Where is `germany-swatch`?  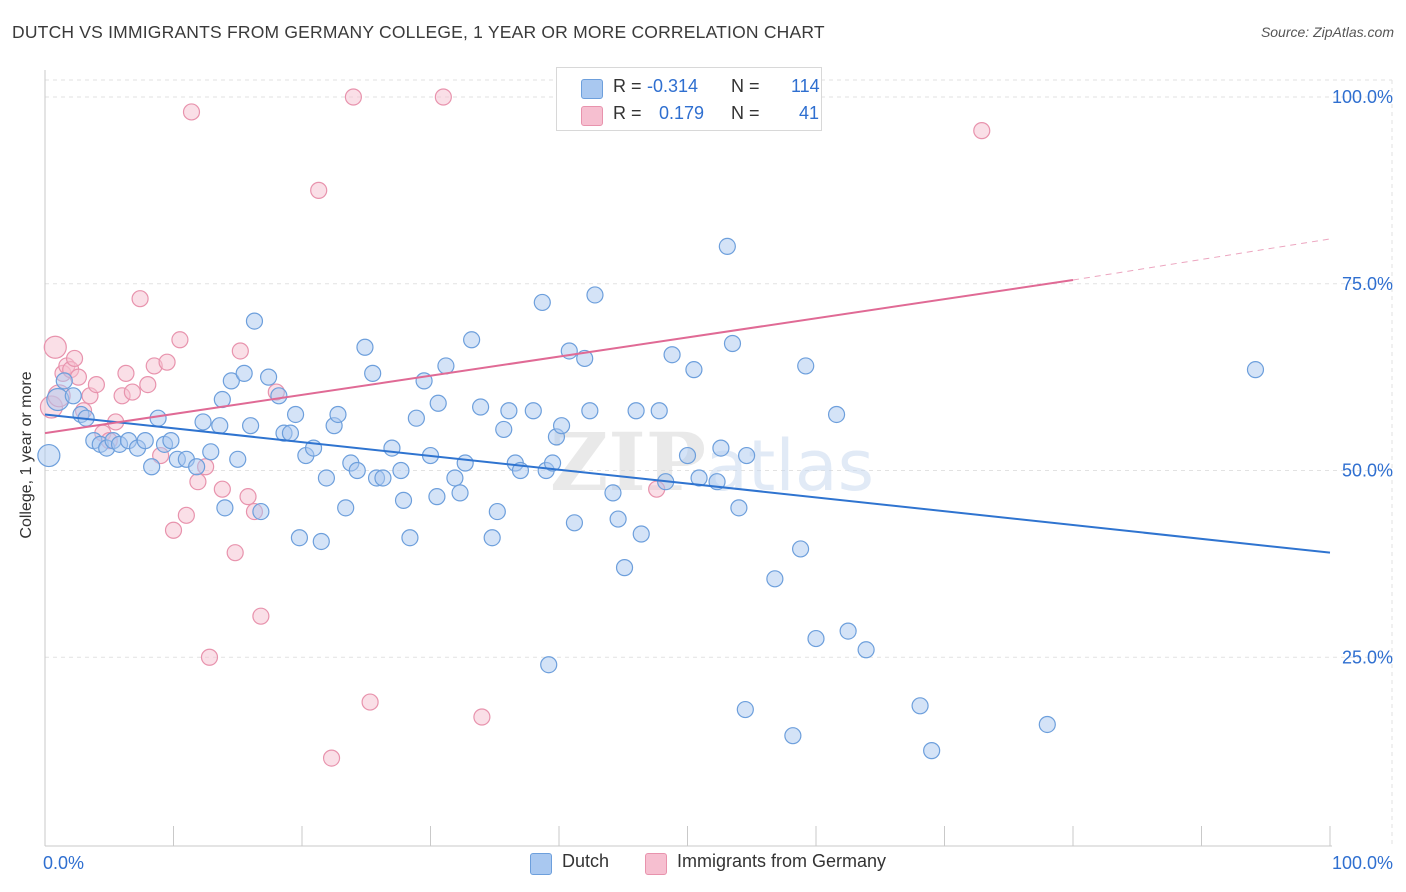
germany-swatch is located at coordinates (592, 116).